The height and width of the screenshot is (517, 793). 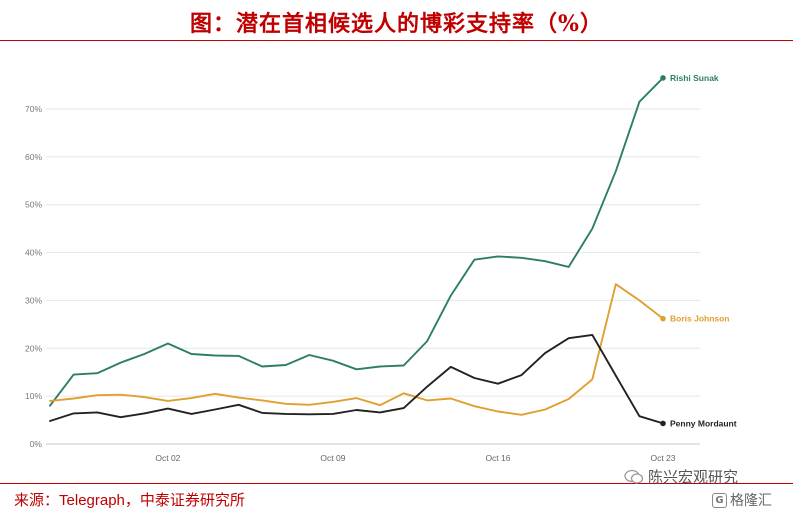 I want to click on x-tick-label: Oct 02, so click(x=167, y=458).